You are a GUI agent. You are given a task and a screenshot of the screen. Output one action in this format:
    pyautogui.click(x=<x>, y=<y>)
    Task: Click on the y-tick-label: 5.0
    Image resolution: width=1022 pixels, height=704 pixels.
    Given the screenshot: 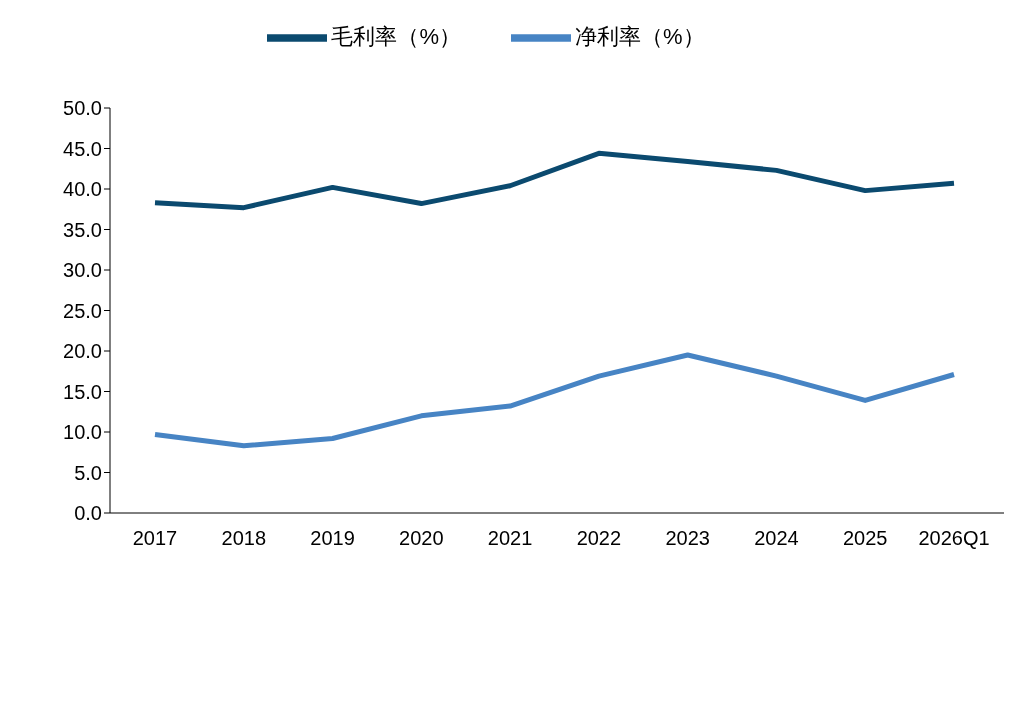 What is the action you would take?
    pyautogui.click(x=88, y=472)
    